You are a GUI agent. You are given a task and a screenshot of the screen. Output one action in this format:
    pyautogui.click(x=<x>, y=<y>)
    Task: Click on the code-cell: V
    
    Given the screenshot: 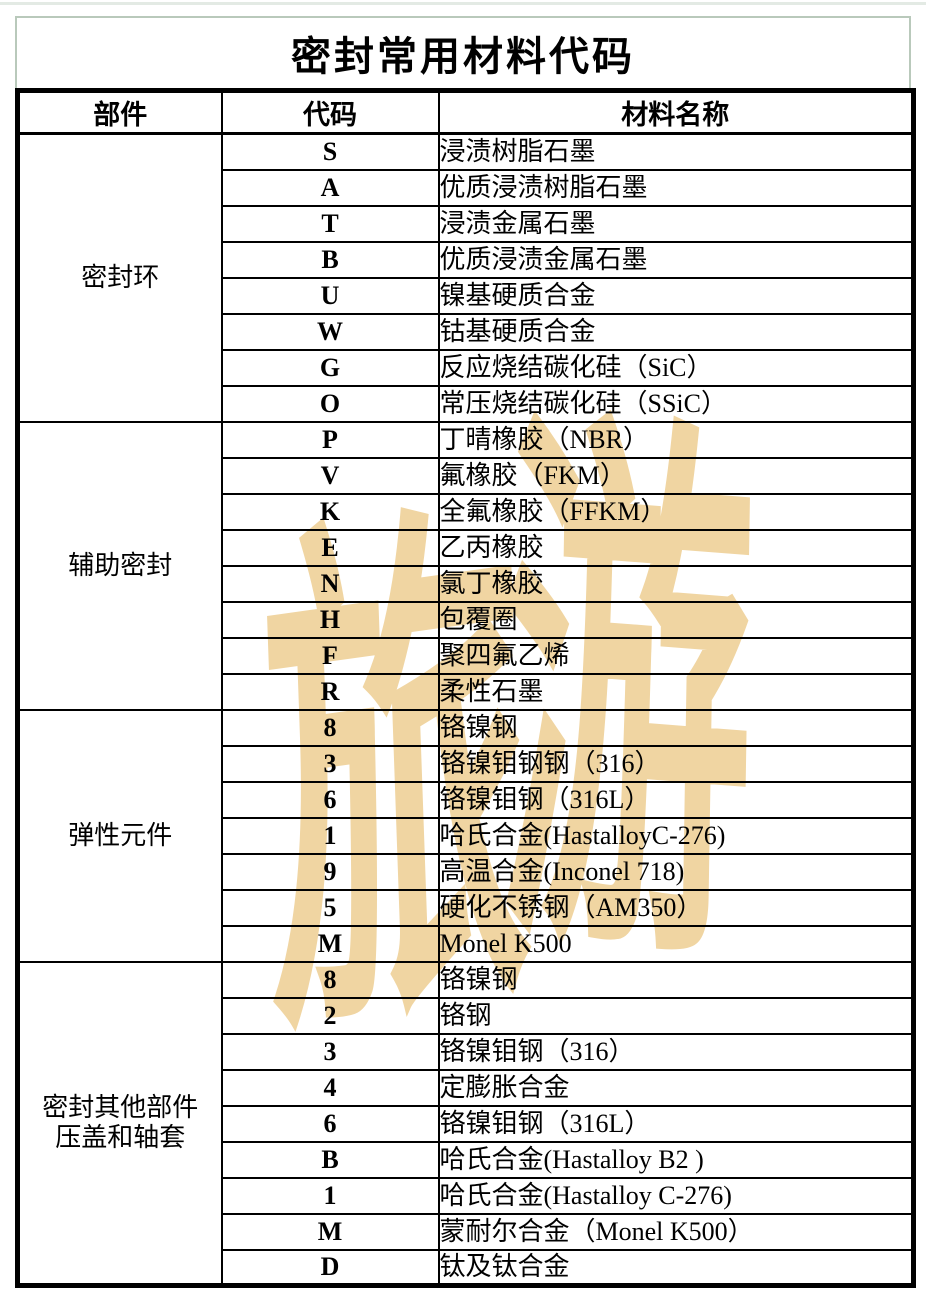 What is the action you would take?
    pyautogui.click(x=330, y=475)
    